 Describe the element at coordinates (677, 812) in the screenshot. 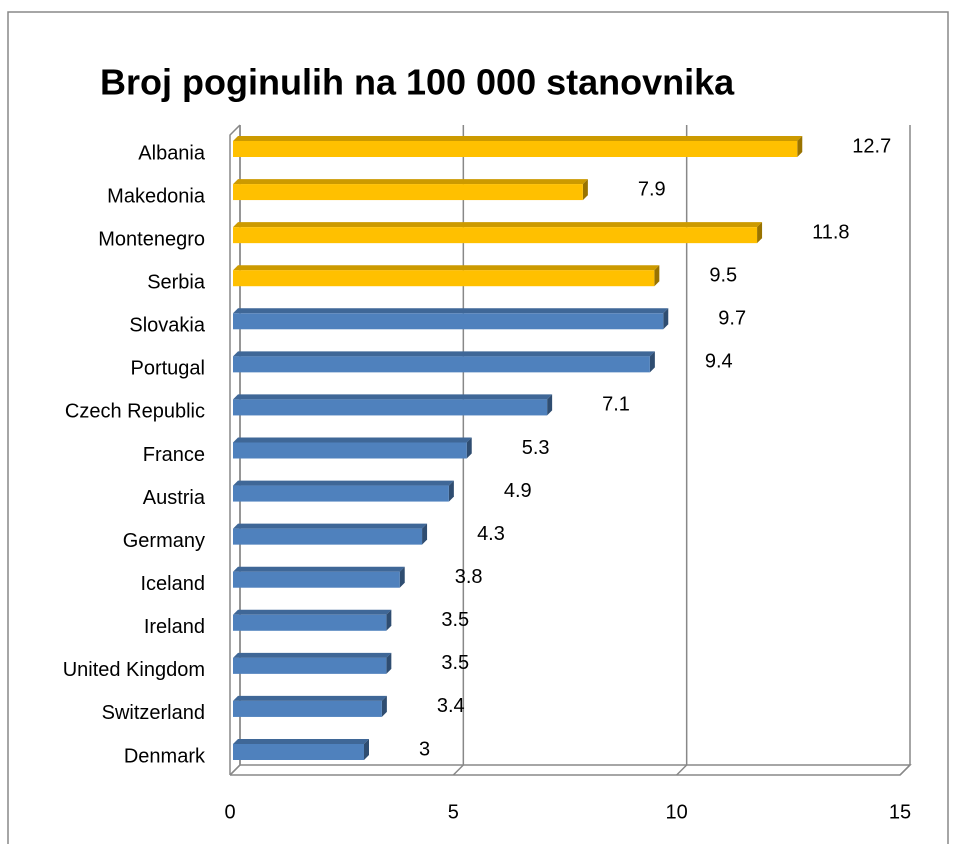

I see `x-tick-label: 10` at that location.